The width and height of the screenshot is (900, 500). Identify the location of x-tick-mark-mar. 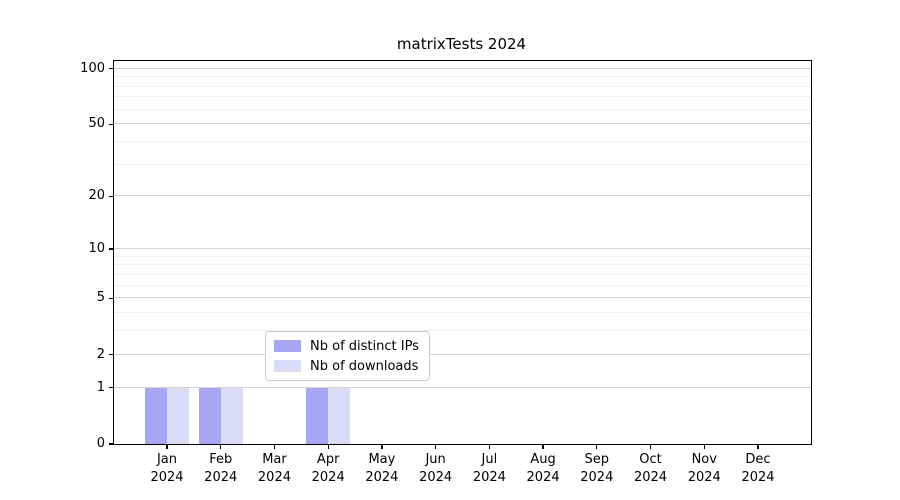
(274, 446).